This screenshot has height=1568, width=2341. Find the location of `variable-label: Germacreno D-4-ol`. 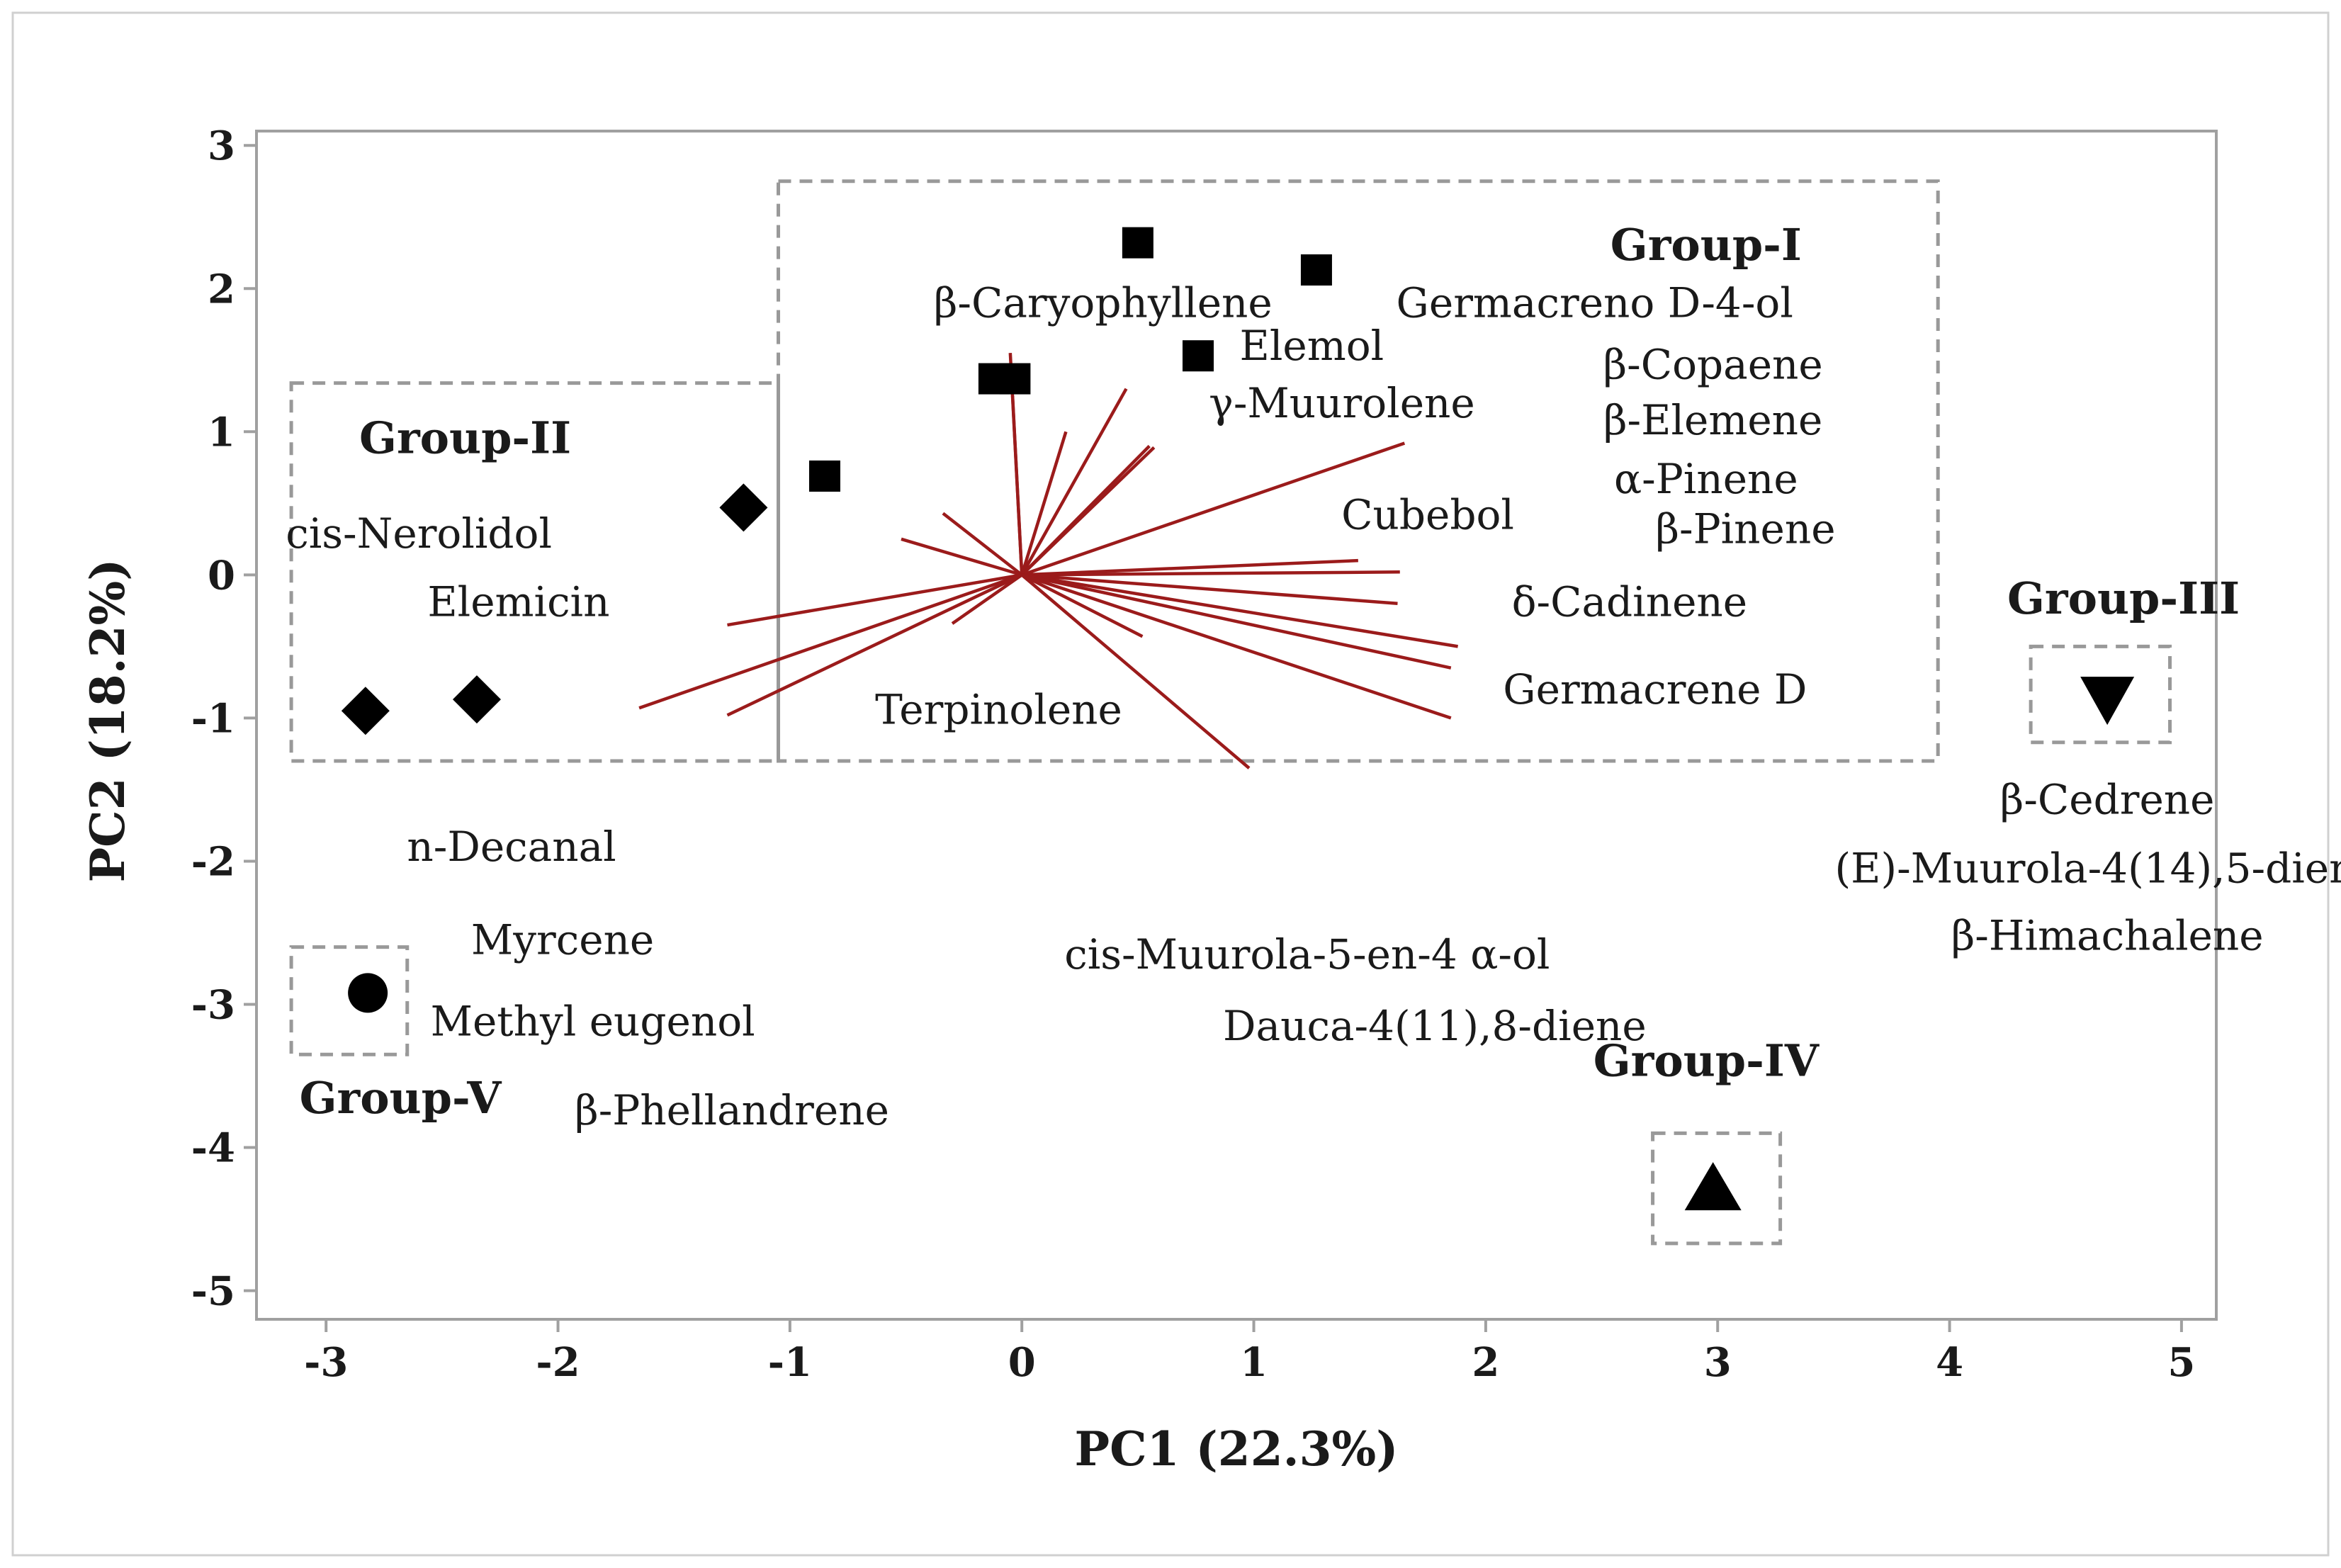

variable-label: Germacreno D-4-ol is located at coordinates (1595, 302).